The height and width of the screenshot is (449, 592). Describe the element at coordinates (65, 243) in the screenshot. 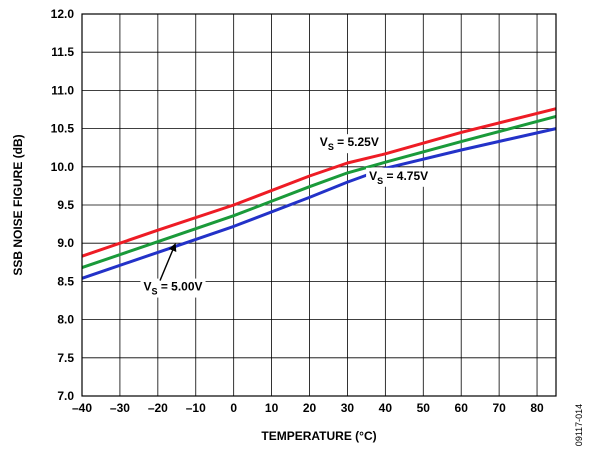

I see `y-tick-label: 9.0` at that location.